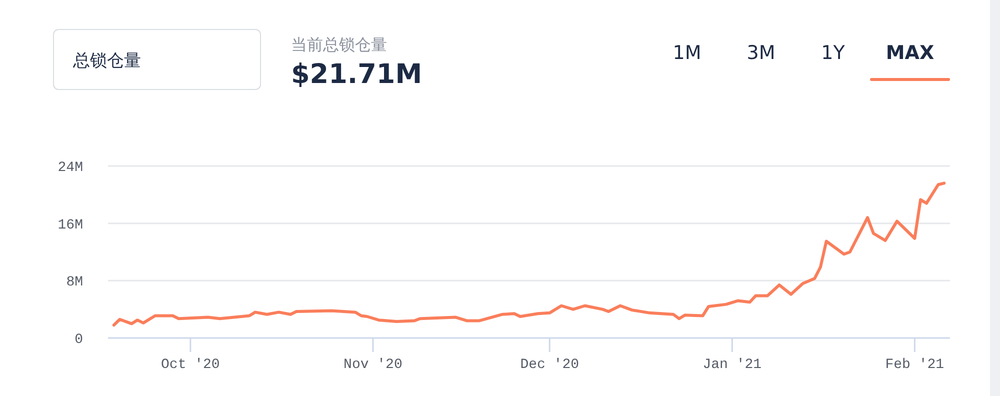 The height and width of the screenshot is (396, 1000). Describe the element at coordinates (550, 365) in the screenshot. I see `x-tick-label: Dec '20` at that location.